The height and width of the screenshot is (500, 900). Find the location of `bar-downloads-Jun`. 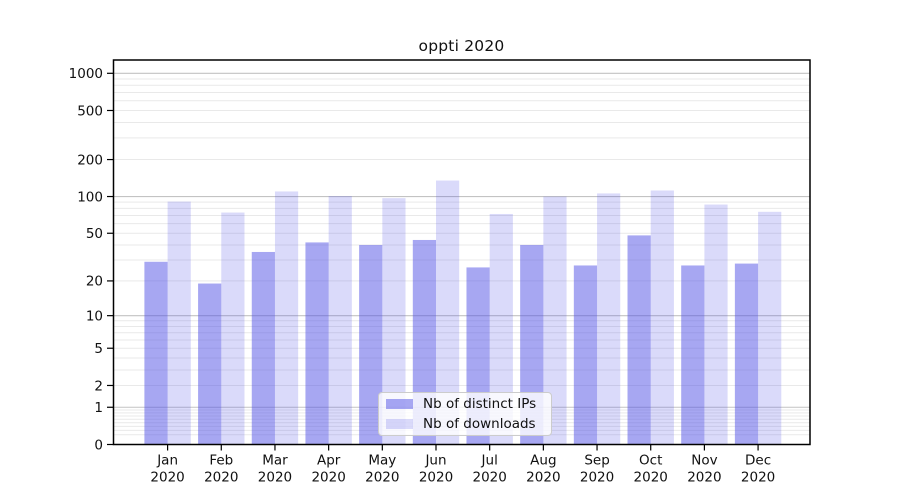

bar-downloads-Jun is located at coordinates (448, 312).